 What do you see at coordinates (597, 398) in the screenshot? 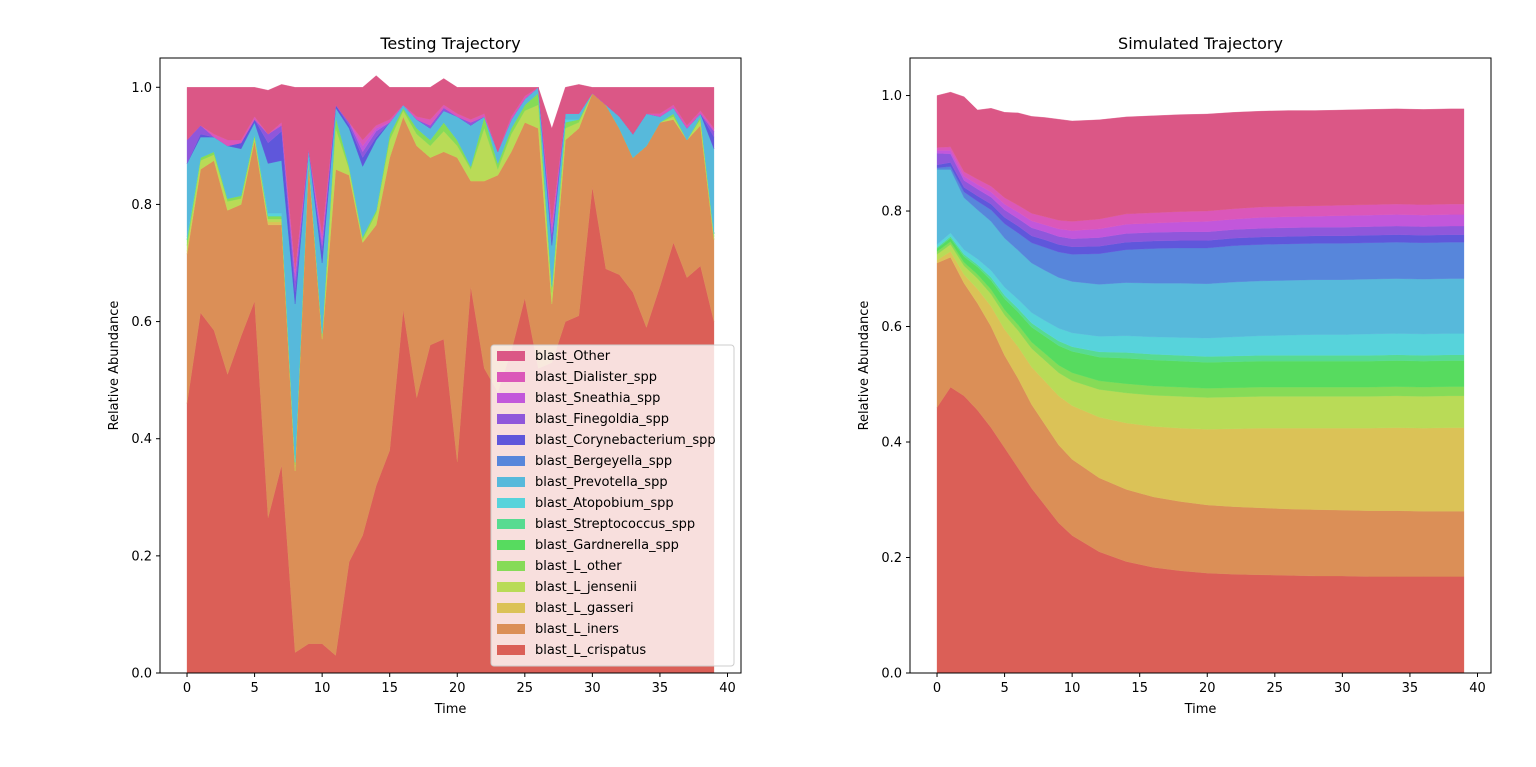
I see `legend-label: blast_Sneathia_spp` at bounding box center [597, 398].